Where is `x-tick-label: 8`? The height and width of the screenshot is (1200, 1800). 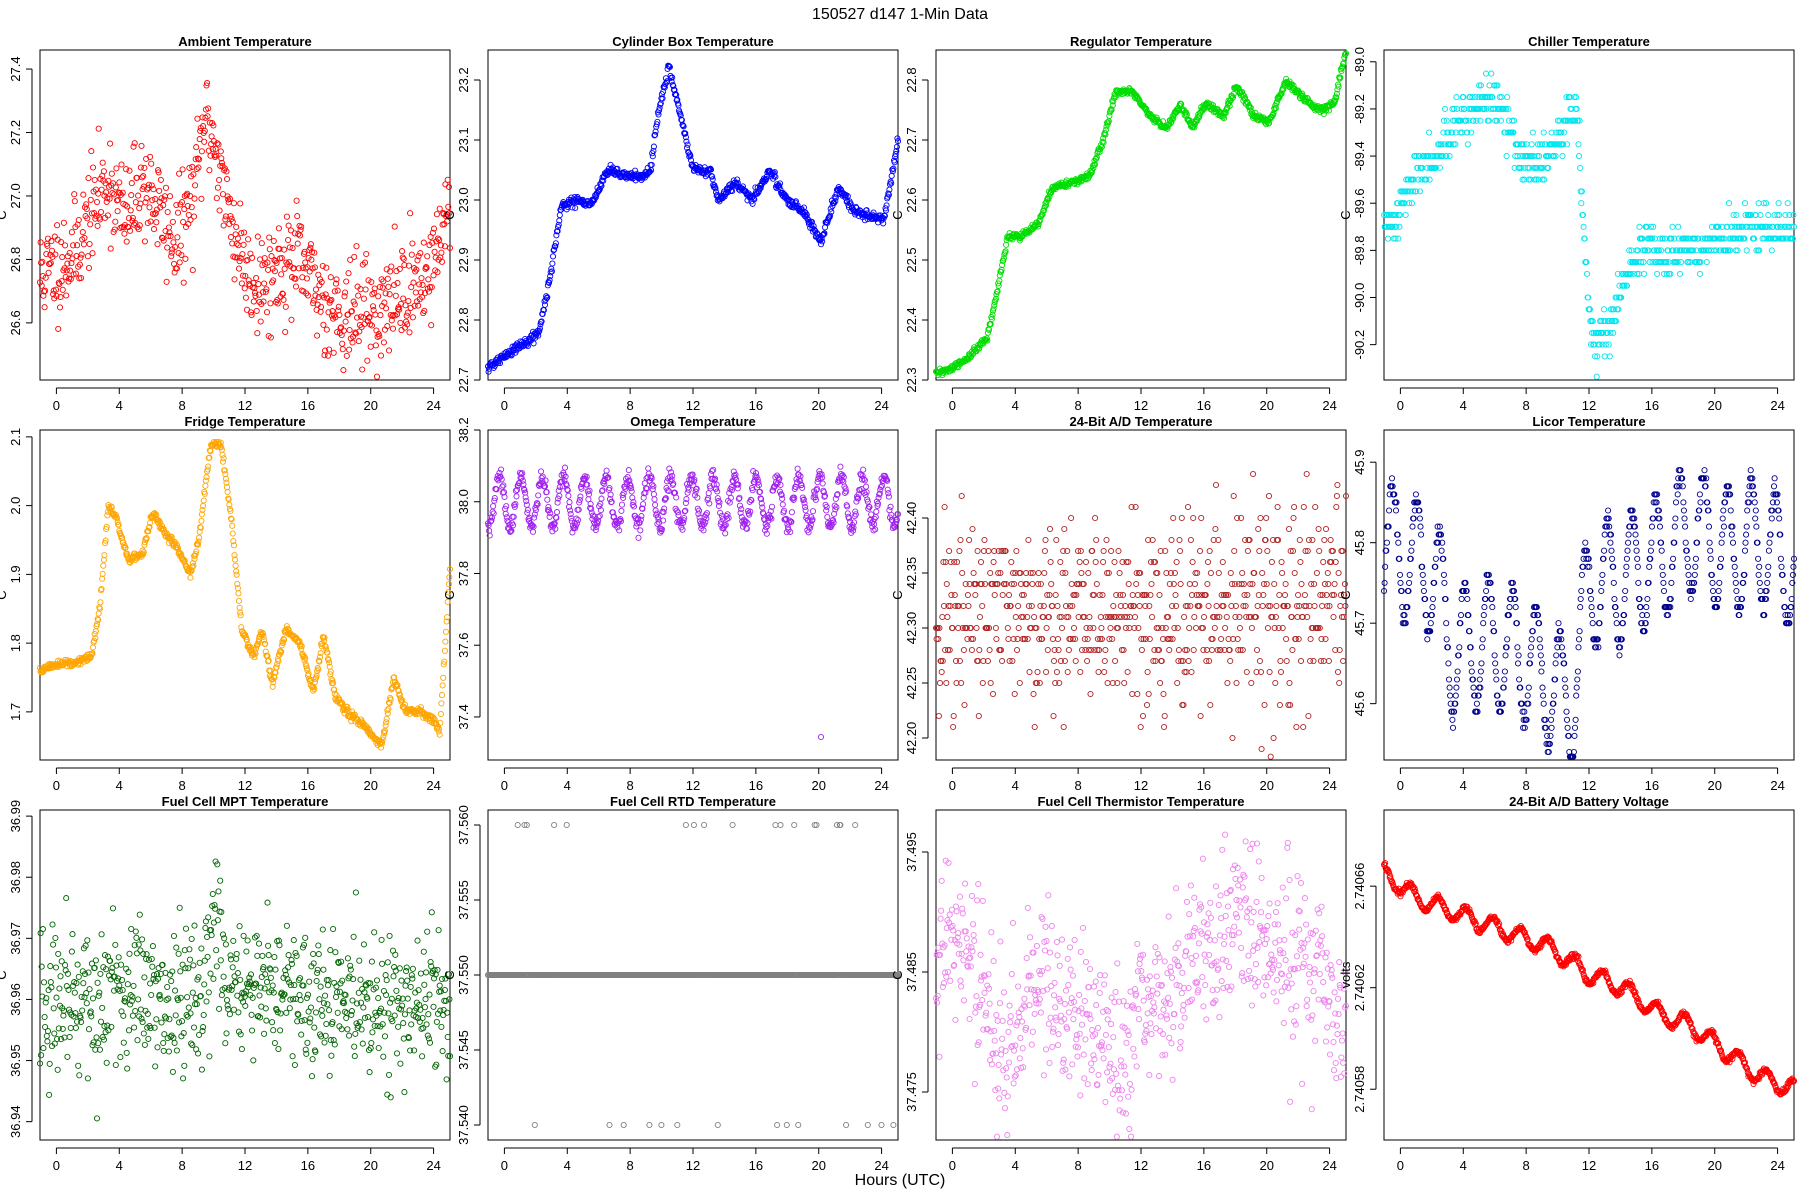 x-tick-label: 8 is located at coordinates (182, 785).